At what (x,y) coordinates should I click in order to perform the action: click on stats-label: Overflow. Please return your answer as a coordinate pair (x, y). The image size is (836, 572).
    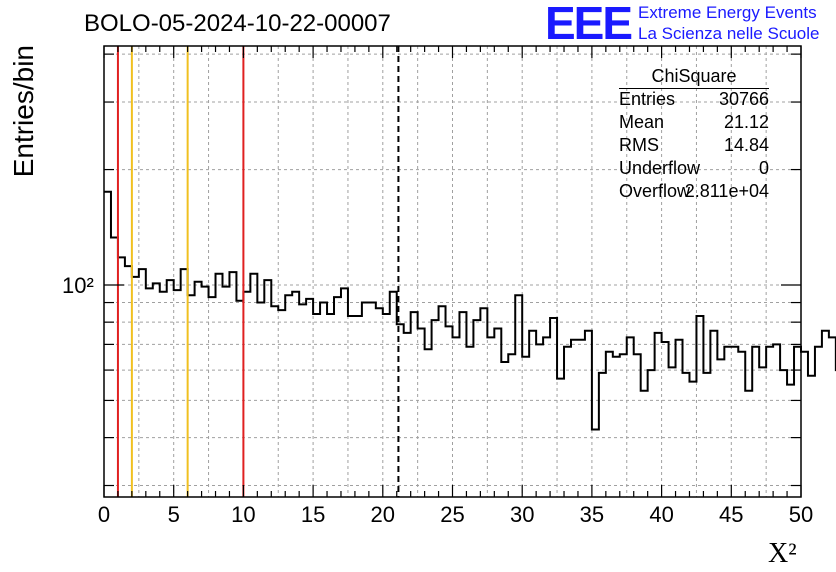
    Looking at the image, I should click on (655, 191).